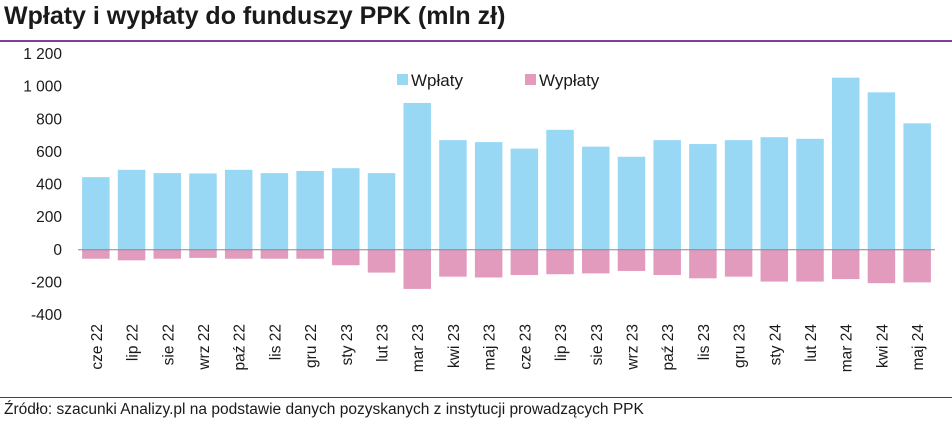 Image resolution: width=952 pixels, height=425 pixels. What do you see at coordinates (240, 347) in the screenshot?
I see `x-tick-label: paź 22` at bounding box center [240, 347].